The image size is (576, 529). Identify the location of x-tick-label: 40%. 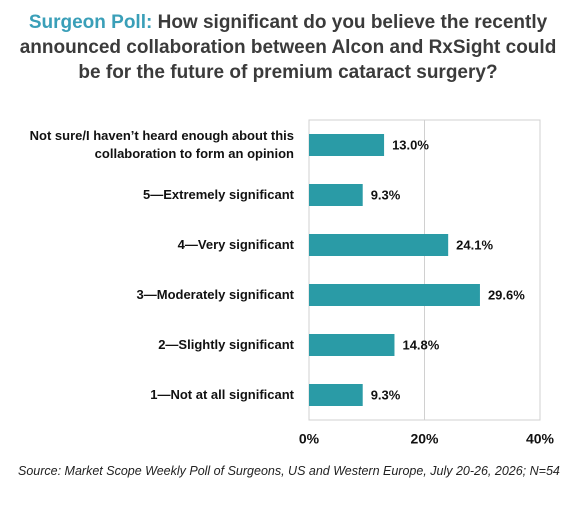
(540, 439).